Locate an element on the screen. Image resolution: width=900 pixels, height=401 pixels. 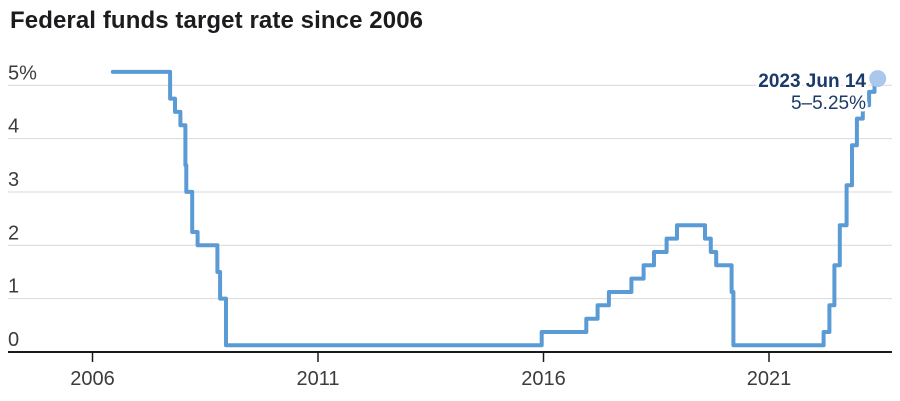
y-axis-label: 1 is located at coordinates (13, 287).